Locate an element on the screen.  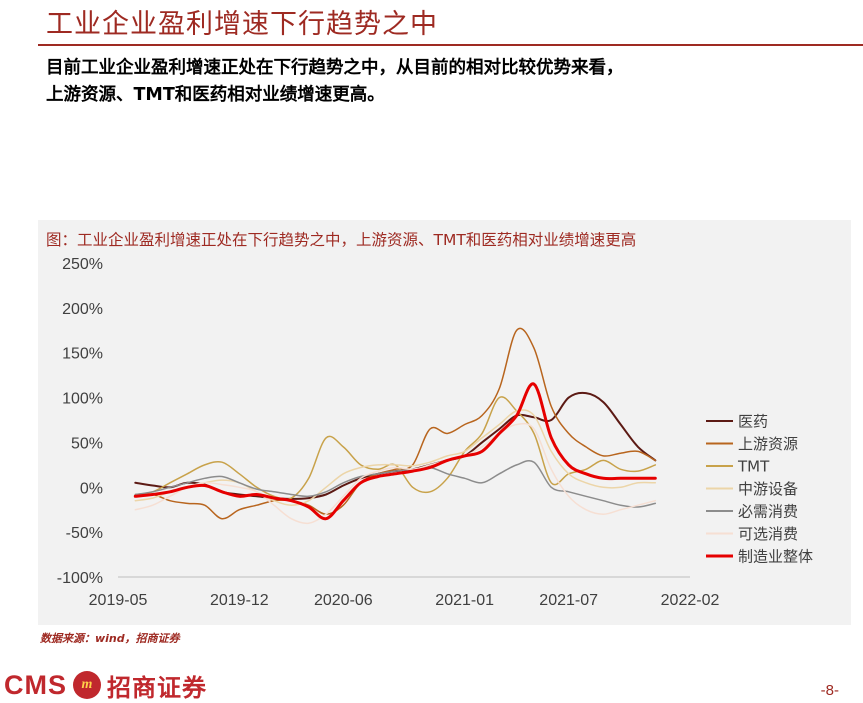
data-source-note: 数据来源：wind，招商证券 is located at coordinates (110, 638).